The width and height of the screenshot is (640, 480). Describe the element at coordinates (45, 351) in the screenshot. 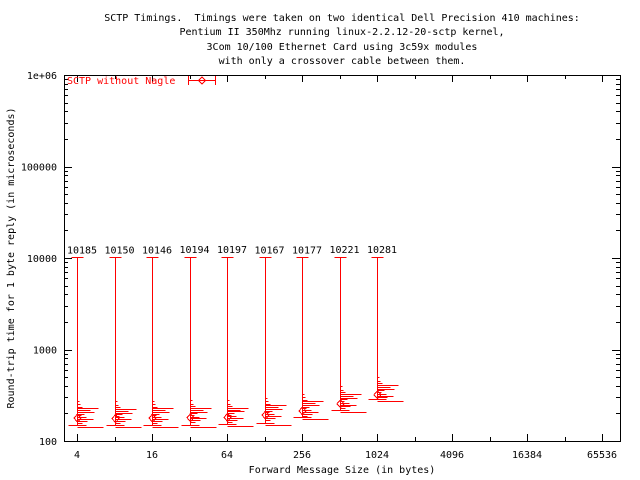

I see `y-tick-label: 1000` at that location.